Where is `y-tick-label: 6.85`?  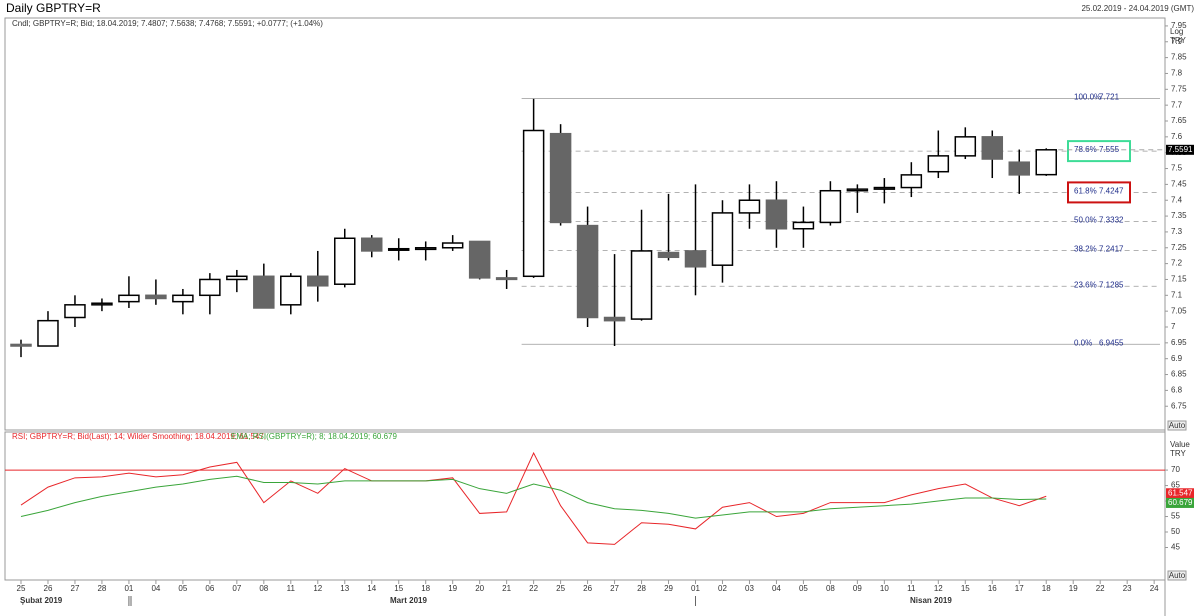 y-tick-label: 6.85 is located at coordinates (1179, 374).